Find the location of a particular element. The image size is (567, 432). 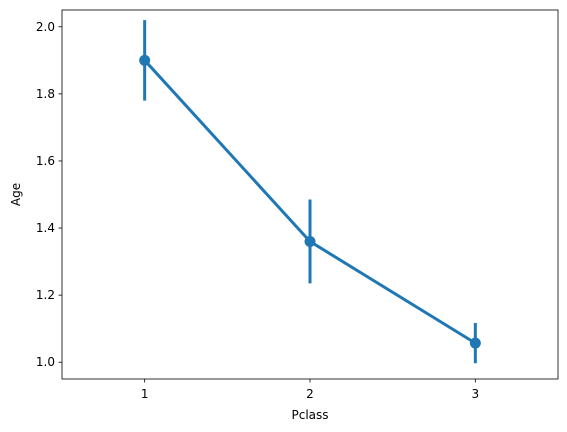

x-axis-label: Pclass is located at coordinates (309, 415).